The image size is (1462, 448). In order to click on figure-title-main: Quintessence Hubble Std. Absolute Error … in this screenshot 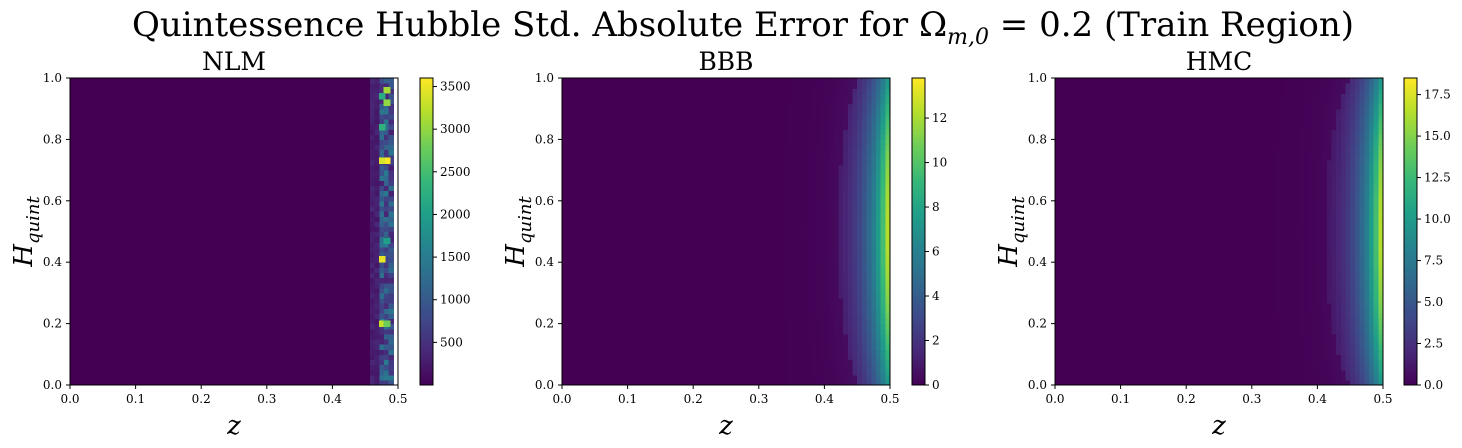, I will do `click(539, 25)`.